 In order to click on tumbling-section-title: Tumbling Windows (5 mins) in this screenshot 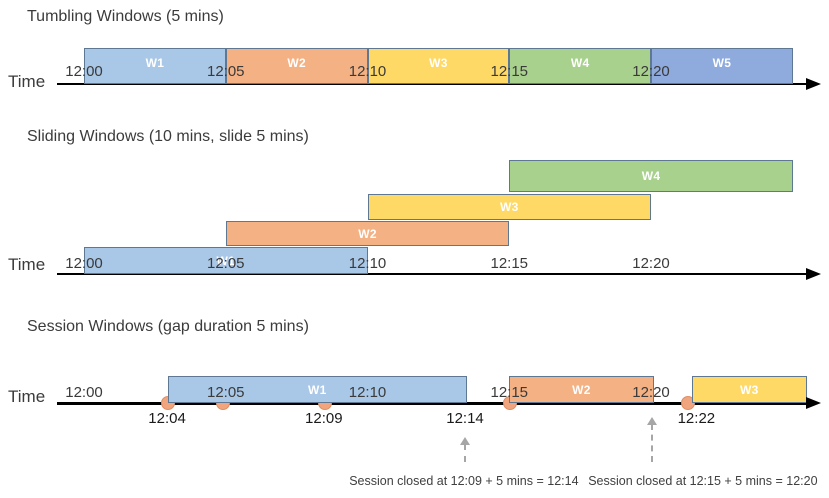, I will do `click(125, 16)`.